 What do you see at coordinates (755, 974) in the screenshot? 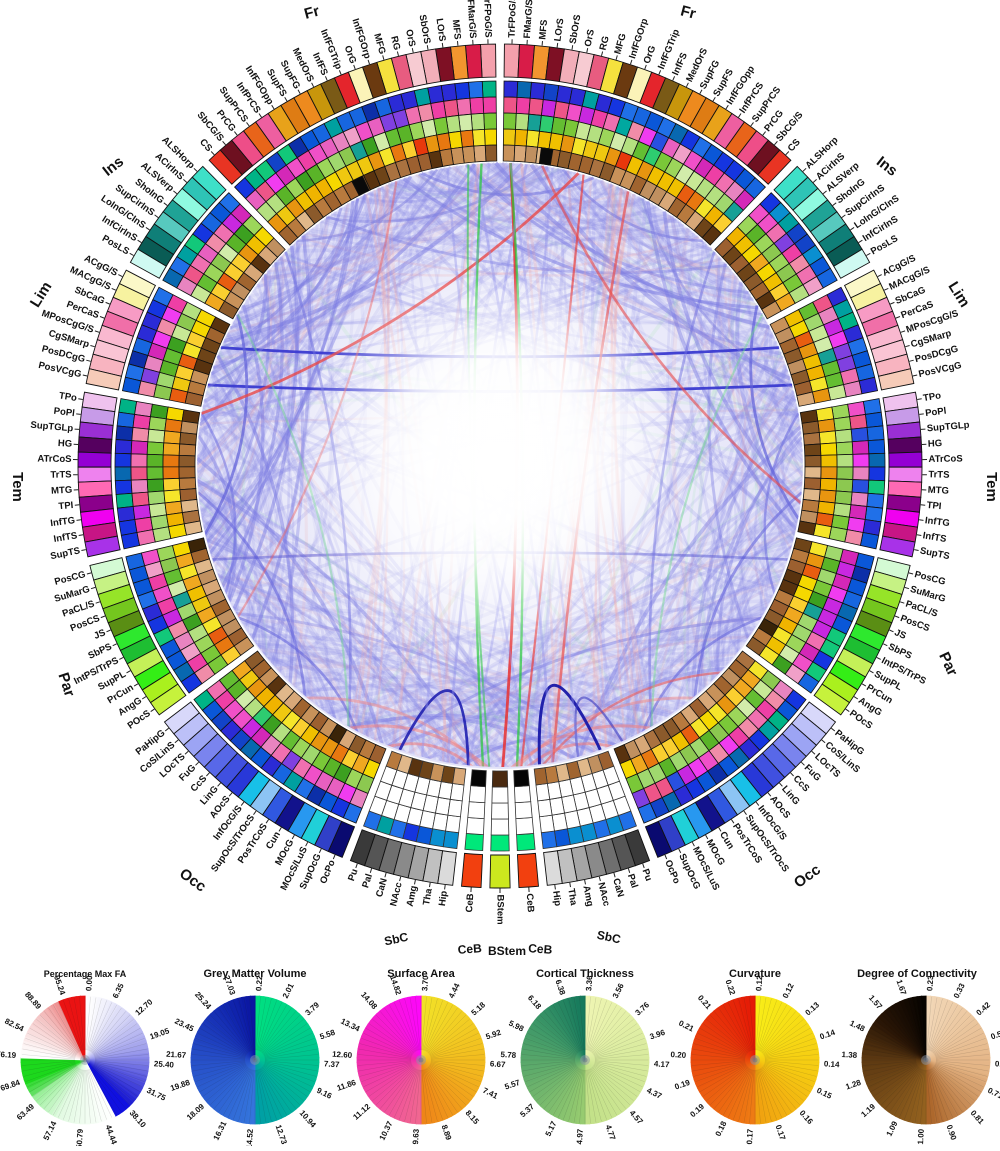
I see `svg-text: Curvature` at bounding box center [755, 974].